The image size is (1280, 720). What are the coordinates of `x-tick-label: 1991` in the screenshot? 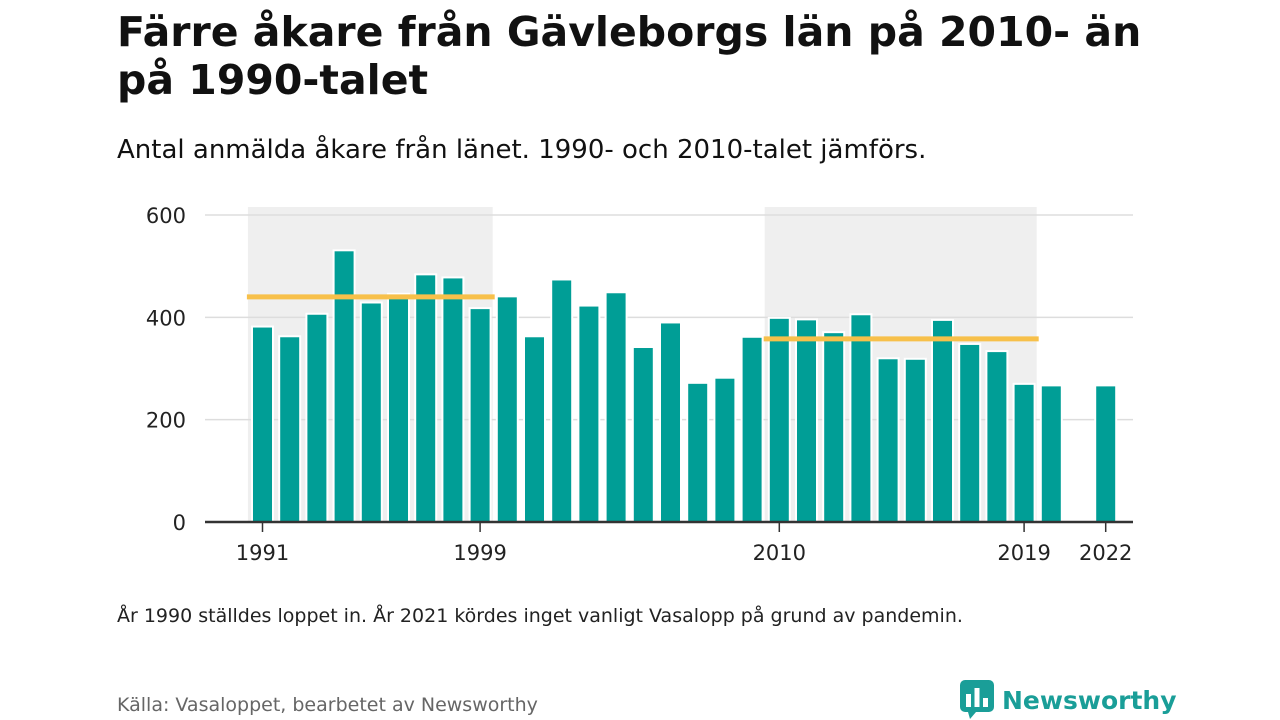 It's located at (262, 553).